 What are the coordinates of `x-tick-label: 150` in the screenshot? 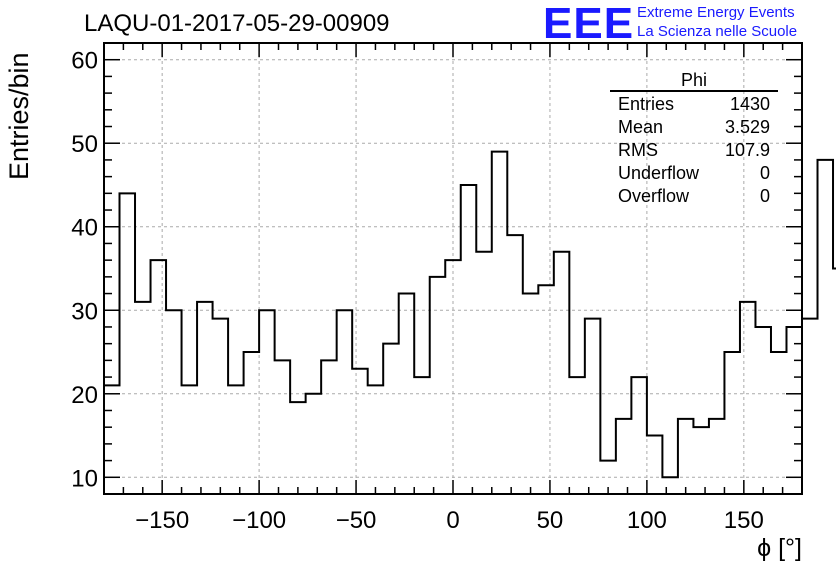 It's located at (744, 520).